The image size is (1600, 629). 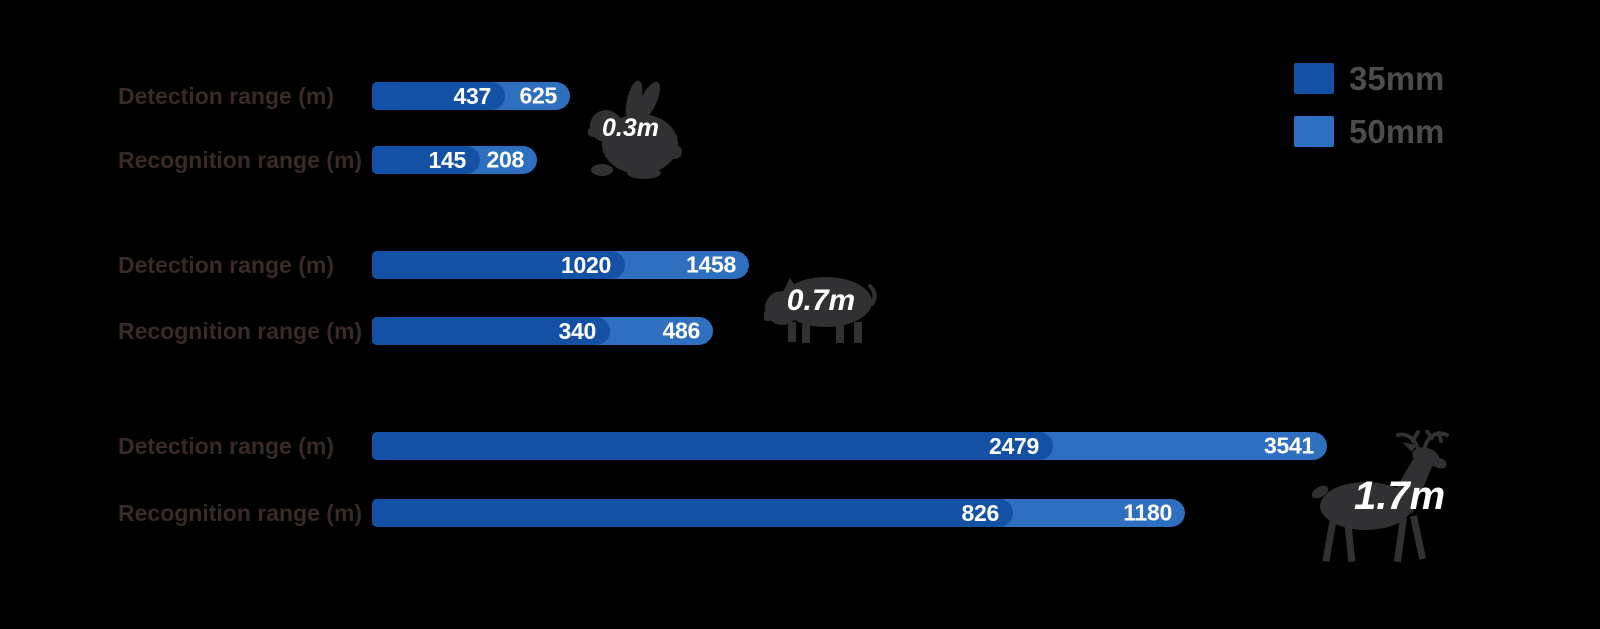 I want to click on bar-value-35mm: 826, so click(x=980, y=512).